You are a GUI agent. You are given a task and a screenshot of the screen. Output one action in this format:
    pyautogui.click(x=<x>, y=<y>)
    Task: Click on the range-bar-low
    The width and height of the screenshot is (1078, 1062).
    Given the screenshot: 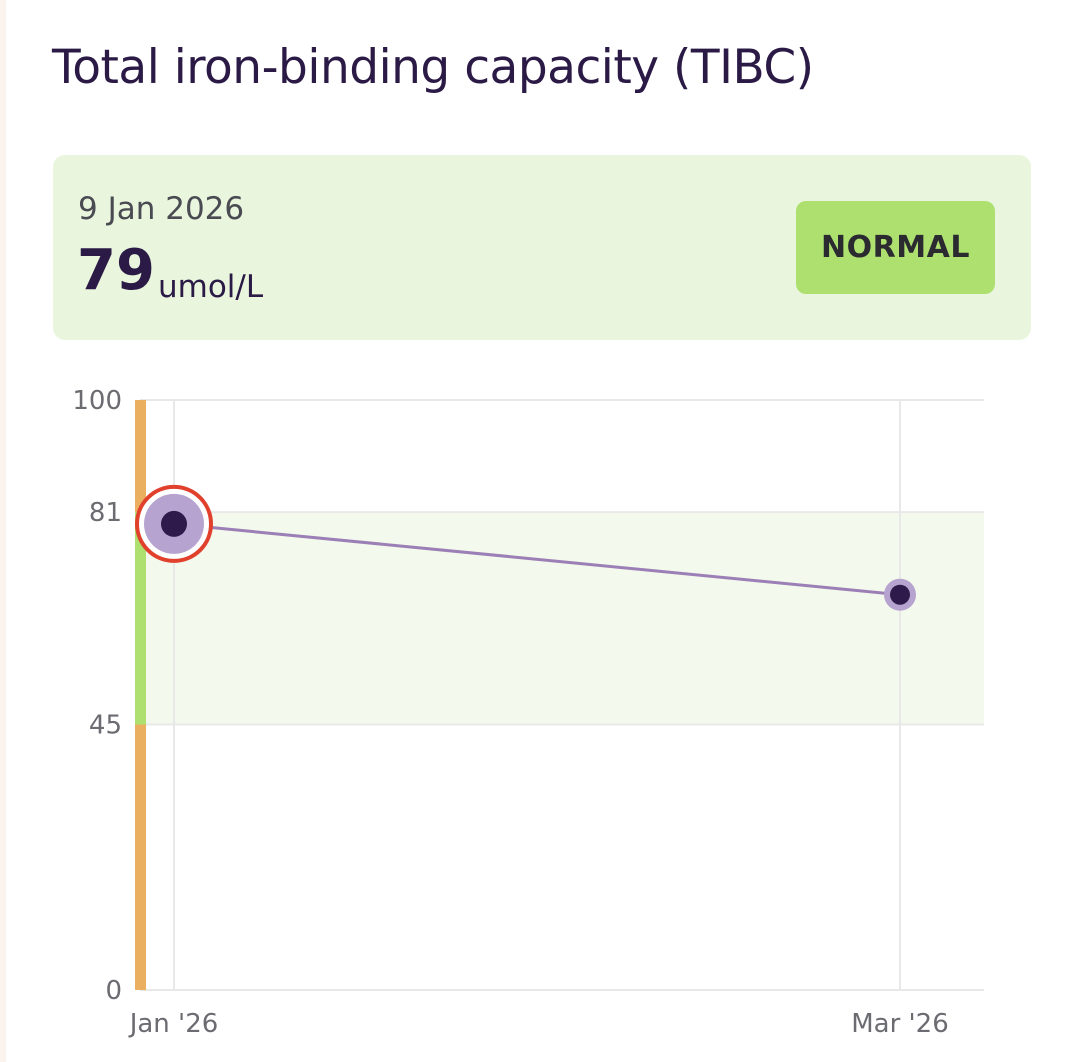 What is the action you would take?
    pyautogui.click(x=140, y=857)
    